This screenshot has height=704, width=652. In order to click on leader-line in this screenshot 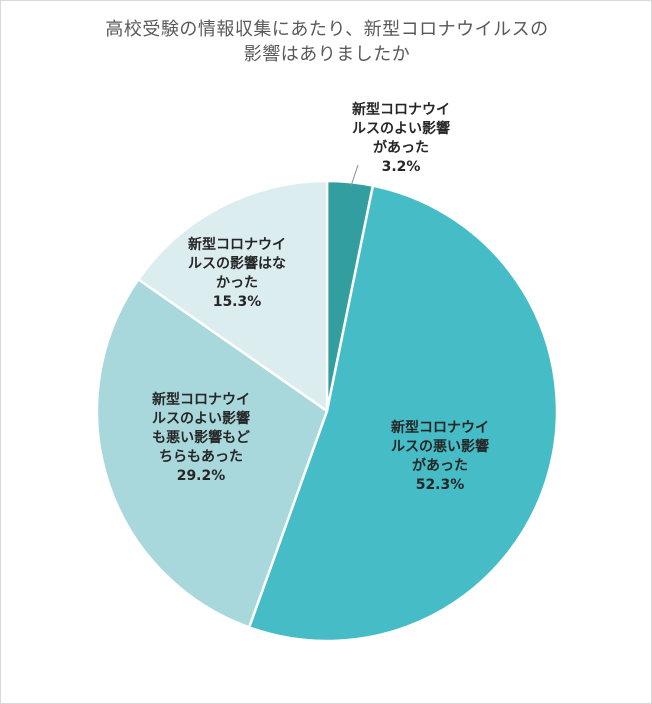, I will do `click(354, 175)`.